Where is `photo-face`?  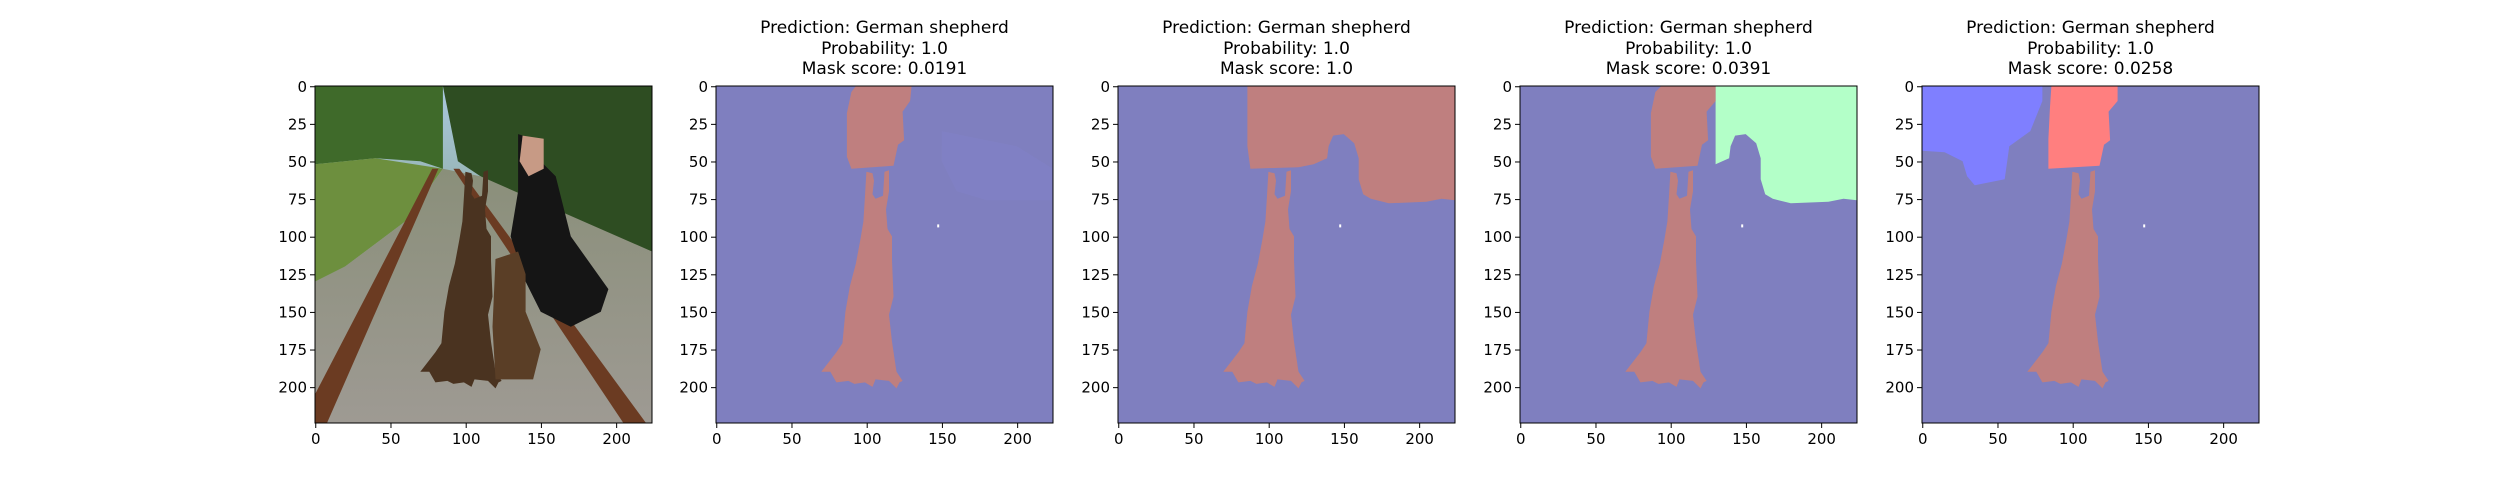 photo-face is located at coordinates (531, 156).